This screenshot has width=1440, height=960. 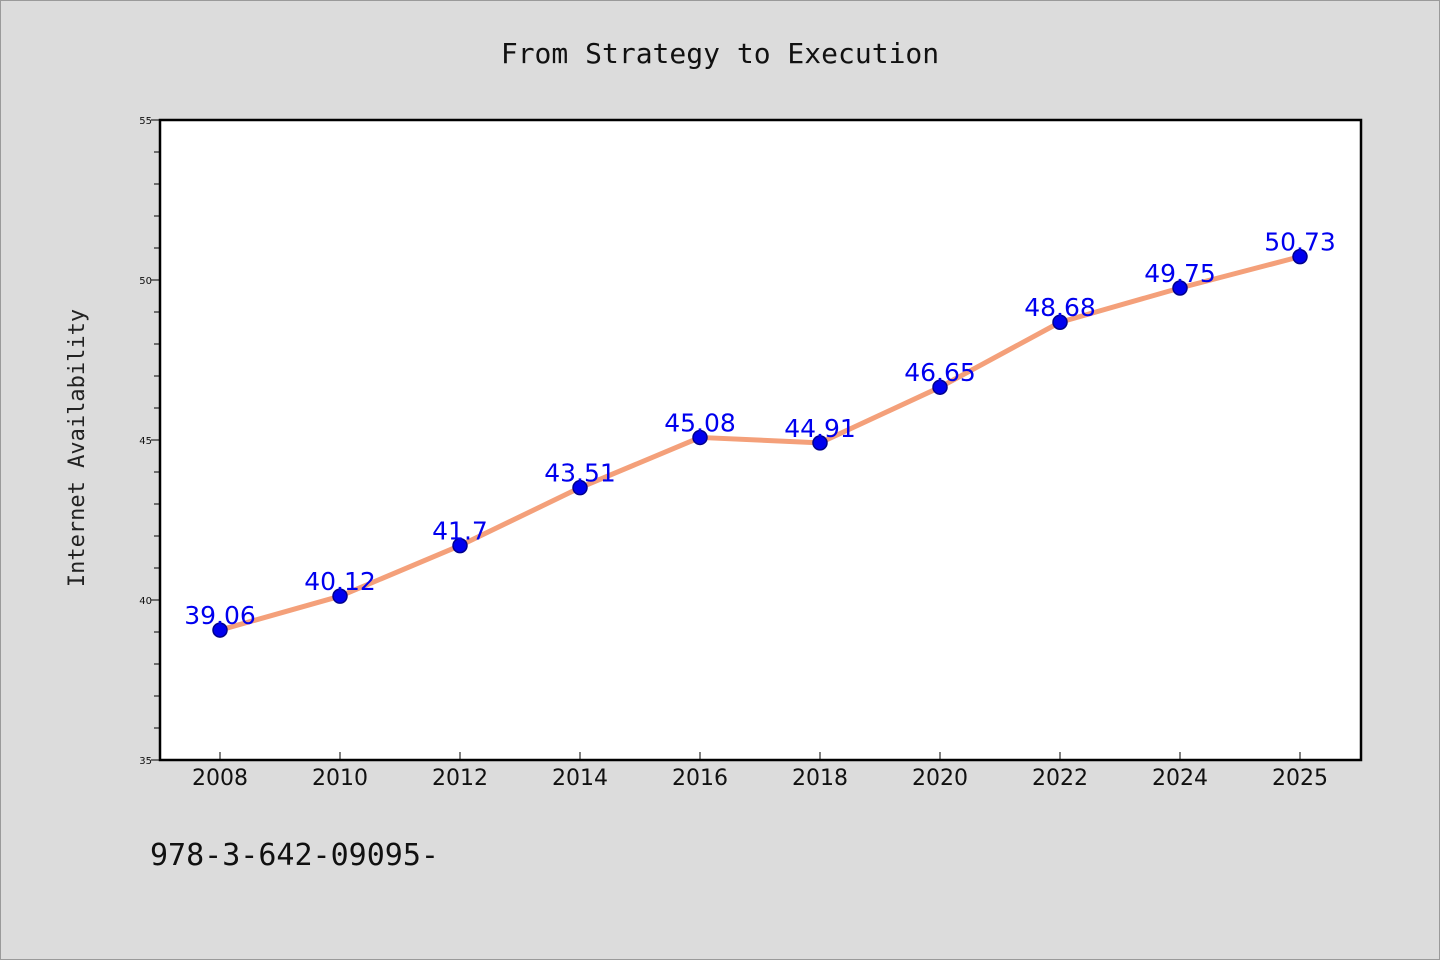 I want to click on footer-isbn-text: 978-3-642-09095-, so click(x=294, y=855).